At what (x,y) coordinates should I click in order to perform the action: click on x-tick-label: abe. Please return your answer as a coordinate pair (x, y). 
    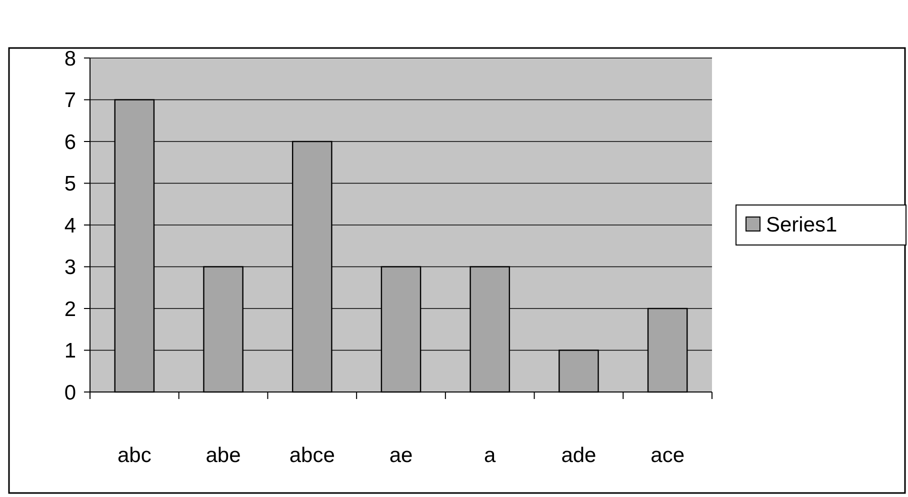
    Looking at the image, I should click on (223, 455).